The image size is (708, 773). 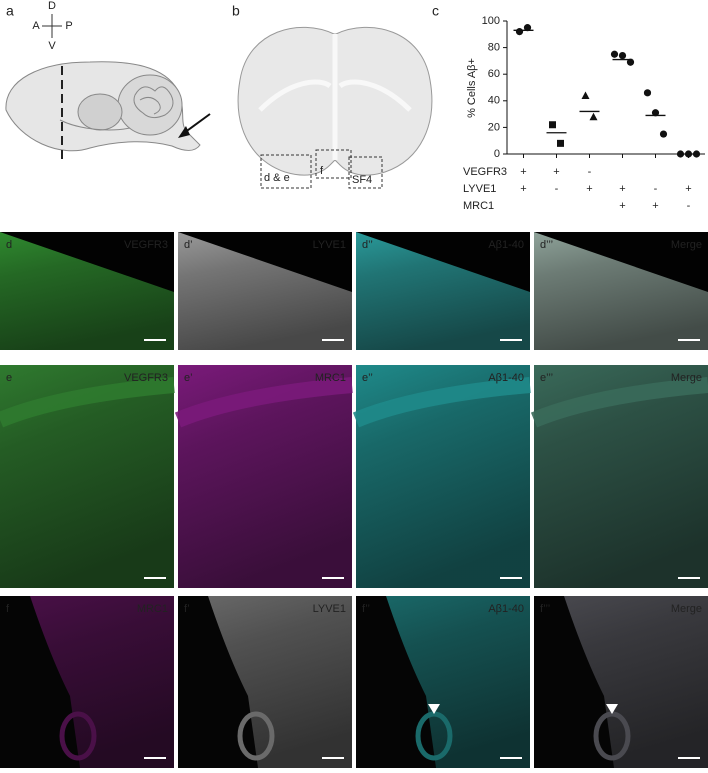 I want to click on direction-label: V, so click(x=52, y=46).